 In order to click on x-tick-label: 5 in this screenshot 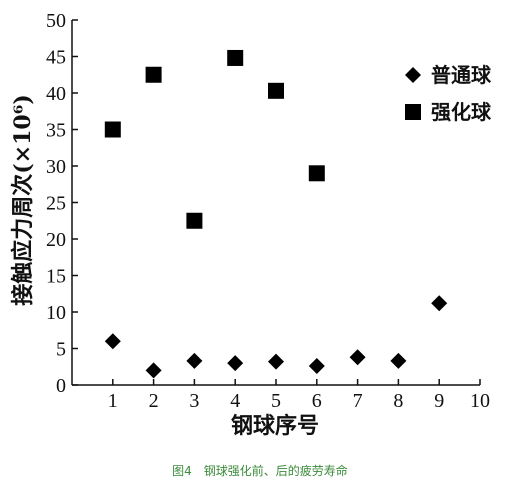, I will do `click(276, 401)`.